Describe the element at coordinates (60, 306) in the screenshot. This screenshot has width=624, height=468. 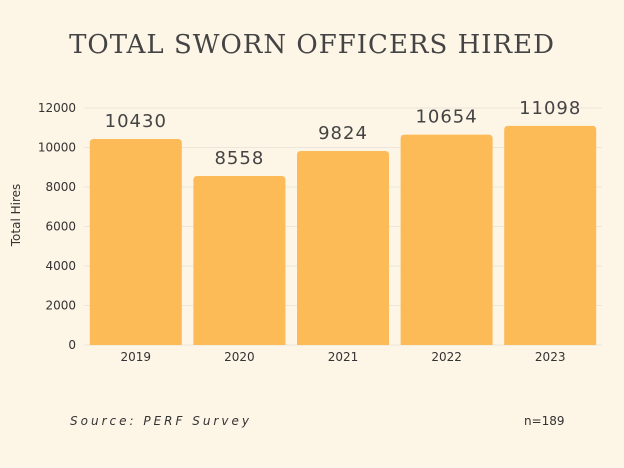
I see `y-tick-label: 2000` at that location.